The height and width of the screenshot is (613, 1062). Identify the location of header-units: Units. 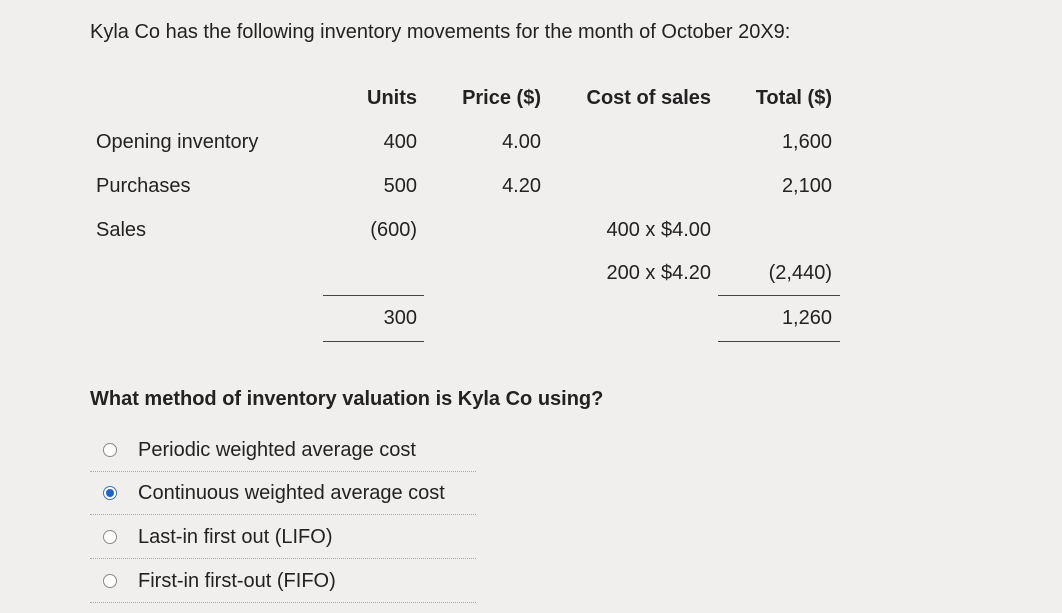
(392, 98).